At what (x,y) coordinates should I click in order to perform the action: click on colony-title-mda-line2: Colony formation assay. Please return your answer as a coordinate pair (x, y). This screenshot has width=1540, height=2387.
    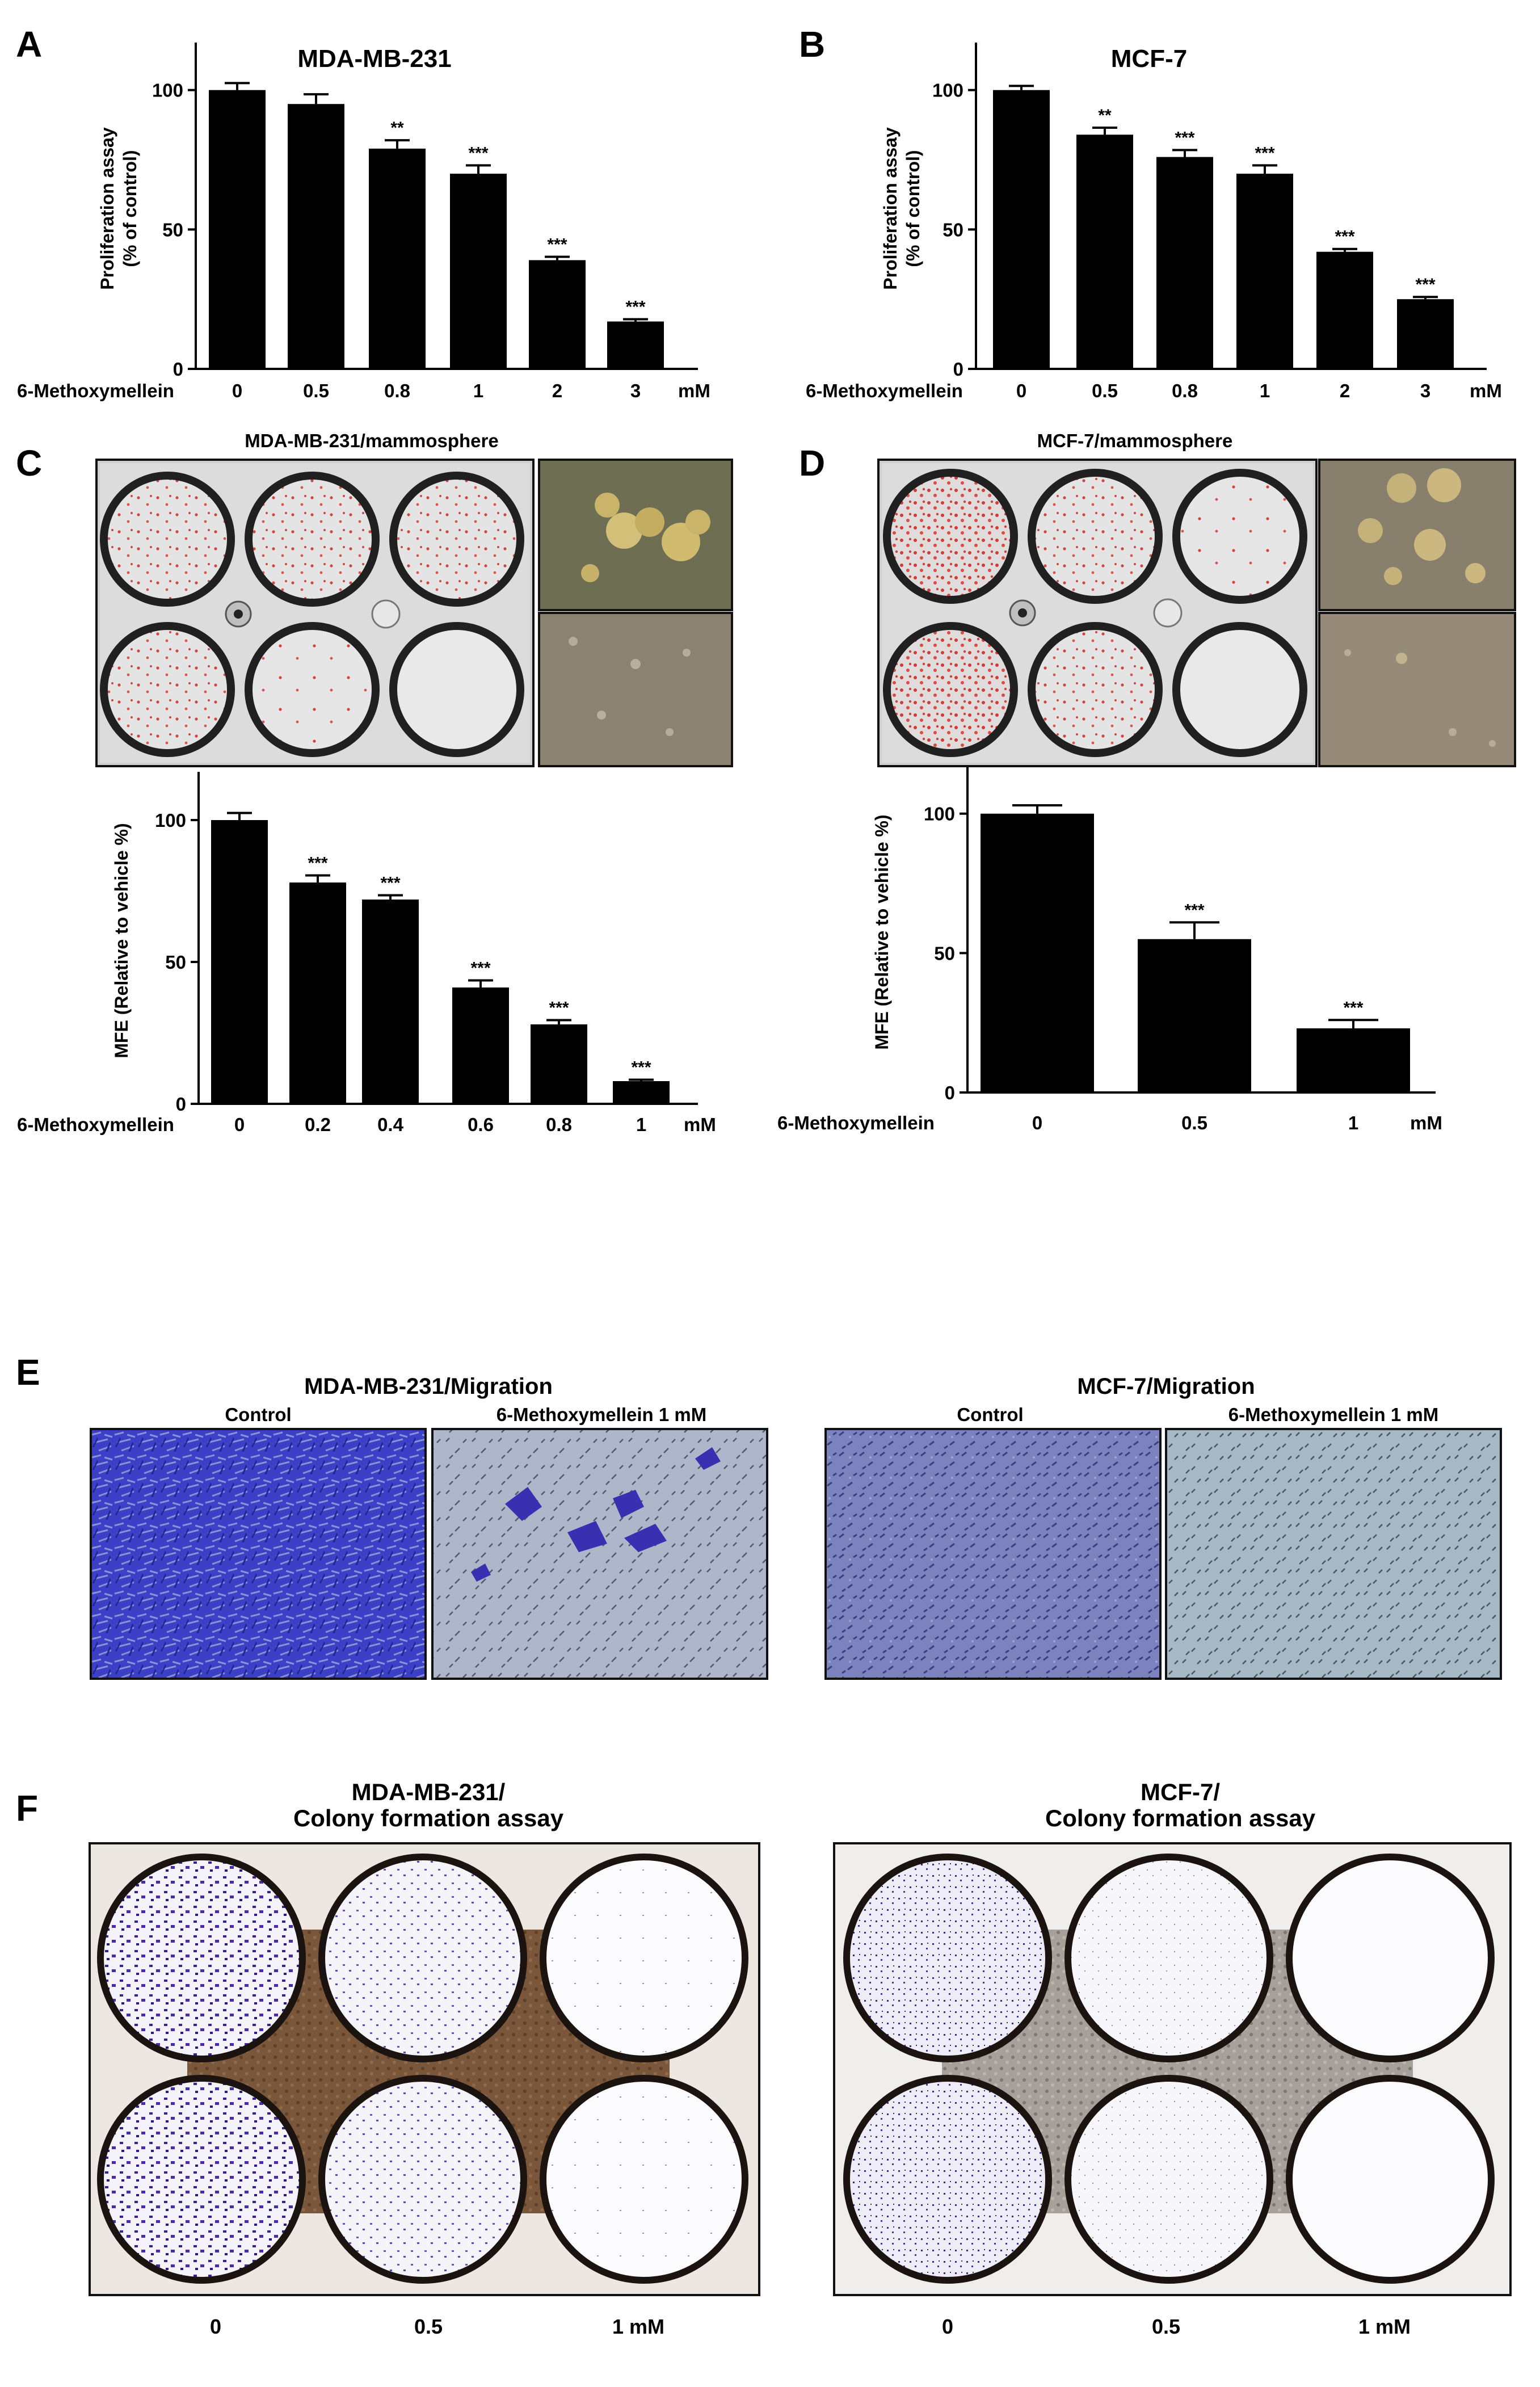
    Looking at the image, I should click on (428, 1818).